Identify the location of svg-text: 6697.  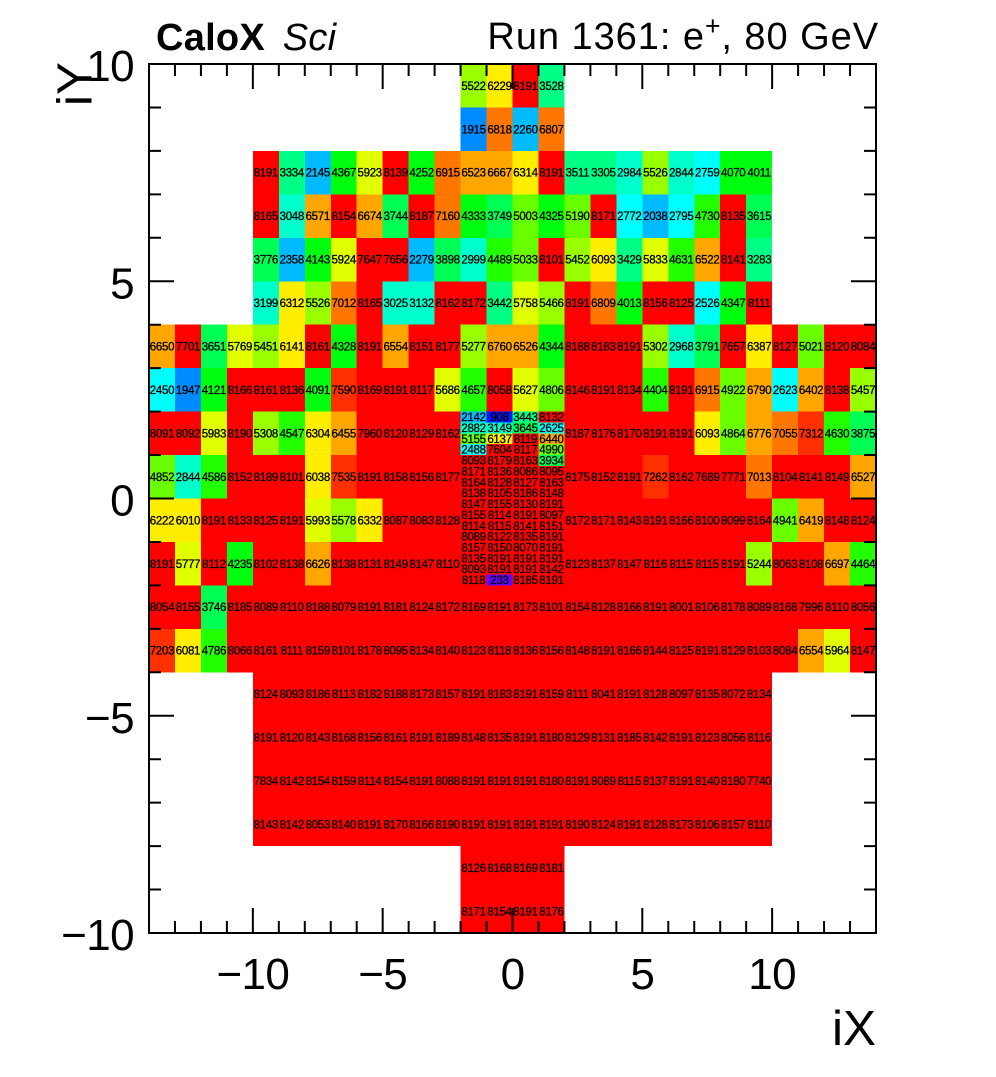
(837, 565).